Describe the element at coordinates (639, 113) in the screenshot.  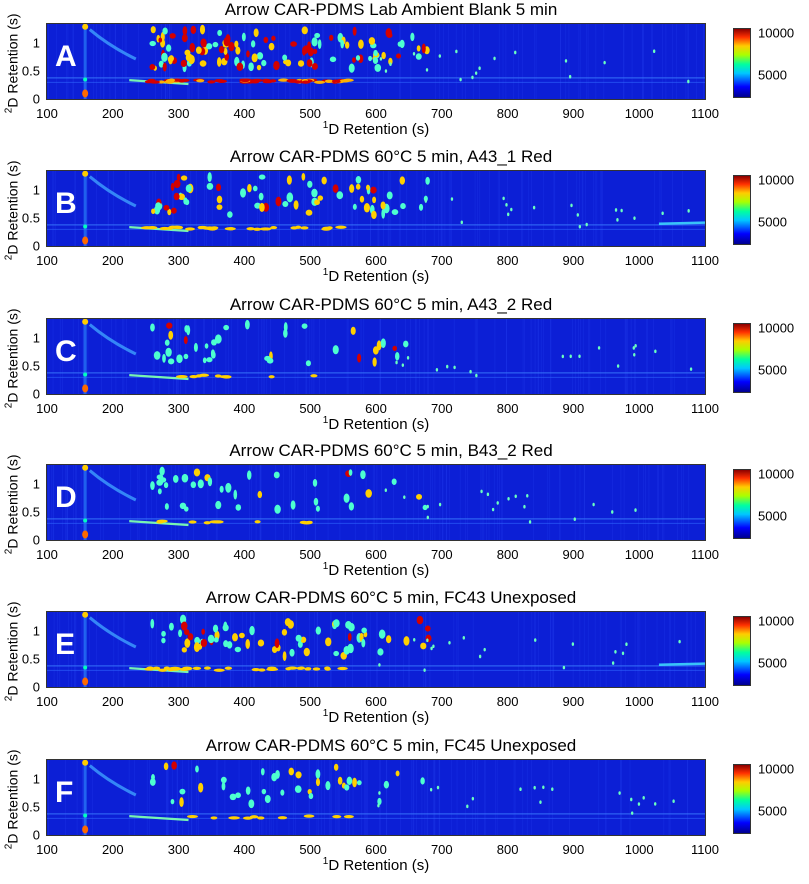
I see `x-tick-label: 1000` at that location.